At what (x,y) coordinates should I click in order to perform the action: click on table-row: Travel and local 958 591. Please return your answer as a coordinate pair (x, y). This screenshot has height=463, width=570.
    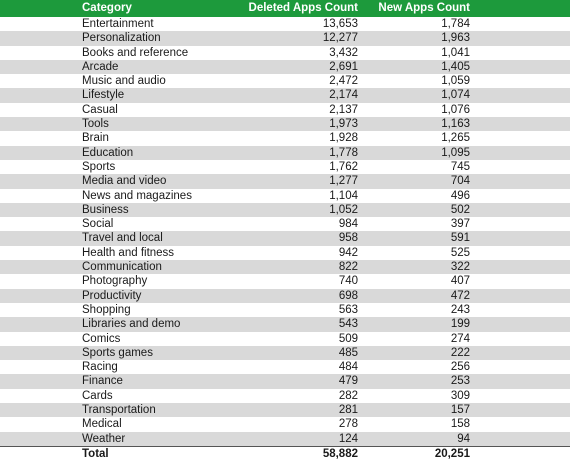
    Looking at the image, I should click on (285, 238).